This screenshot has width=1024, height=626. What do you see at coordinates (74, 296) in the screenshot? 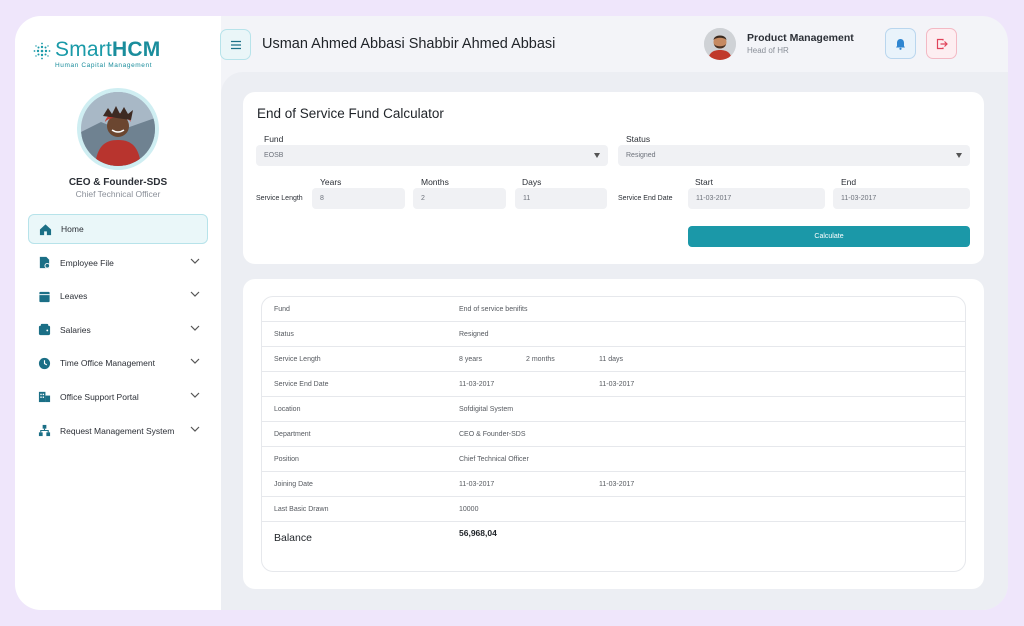
I see `sidebar-item-label: Leaves` at bounding box center [74, 296].